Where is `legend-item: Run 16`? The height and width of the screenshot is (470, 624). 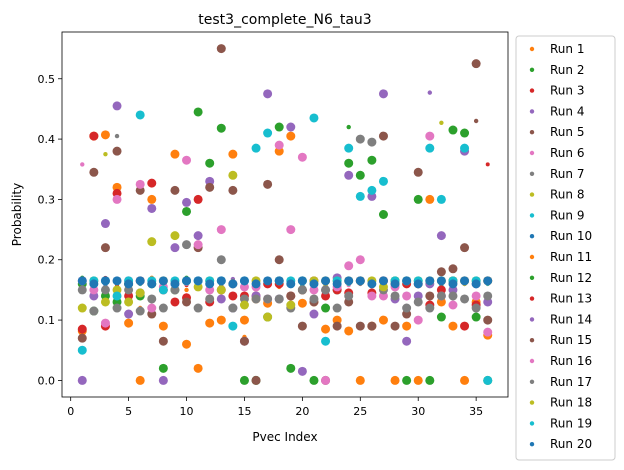
legend-item: Run 16 is located at coordinates (560, 361).